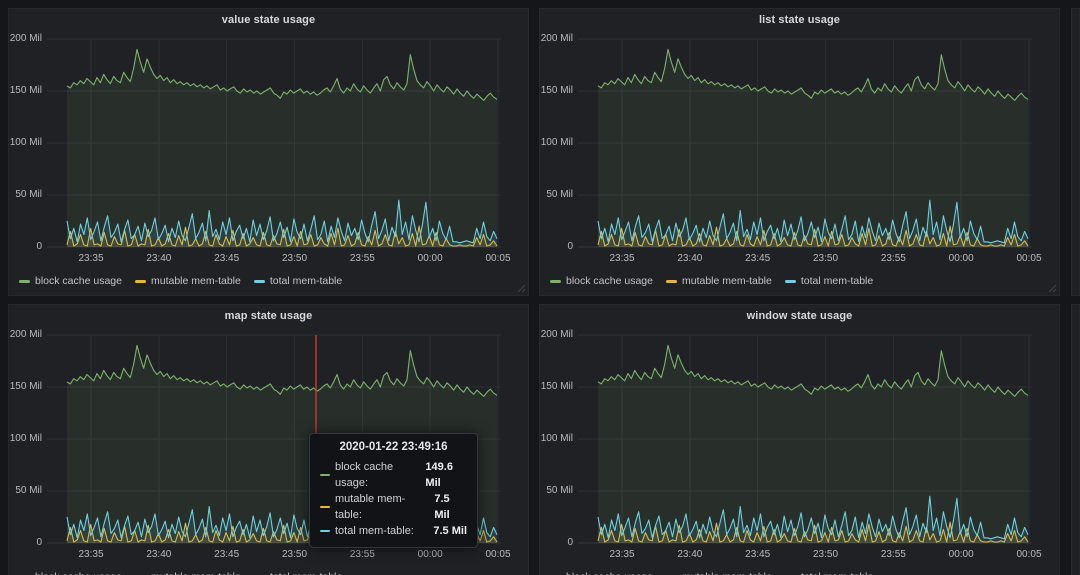 This screenshot has width=1080, height=575. What do you see at coordinates (374, 531) in the screenshot?
I see `tooltip-series-label: total mem-table:` at bounding box center [374, 531].